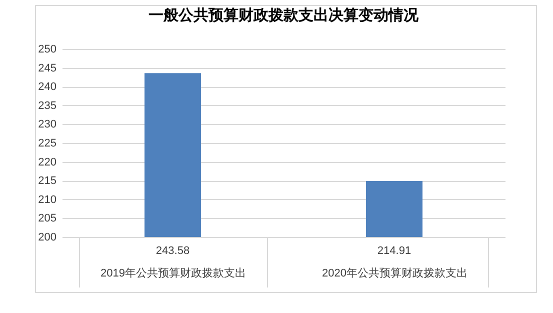 This screenshot has width=553, height=313. I want to click on y-tick-label: 250, so click(47, 50).